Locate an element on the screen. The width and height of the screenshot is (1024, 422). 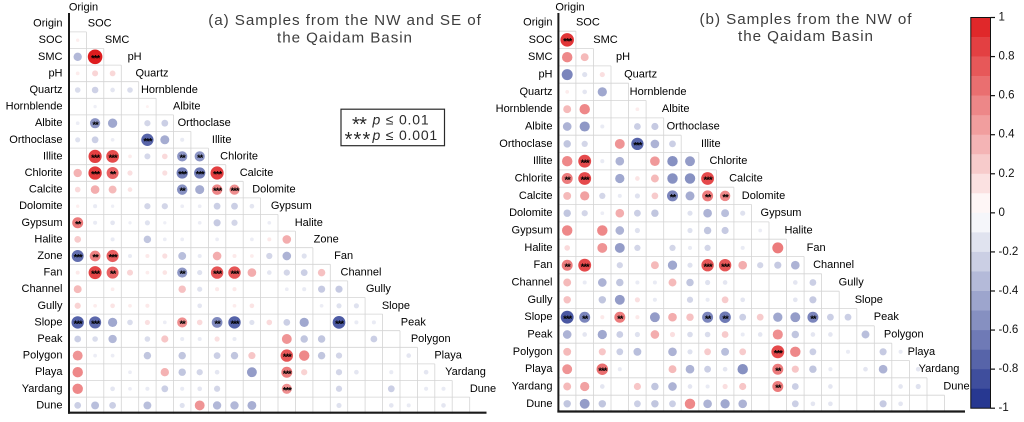
svg-text: Origin is located at coordinates (47, 24).